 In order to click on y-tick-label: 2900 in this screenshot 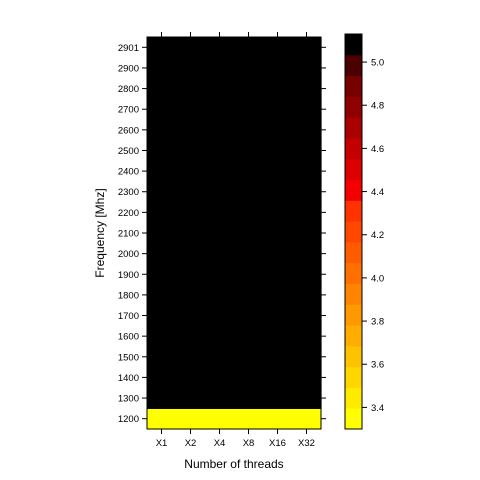, I will do `click(128, 68)`.